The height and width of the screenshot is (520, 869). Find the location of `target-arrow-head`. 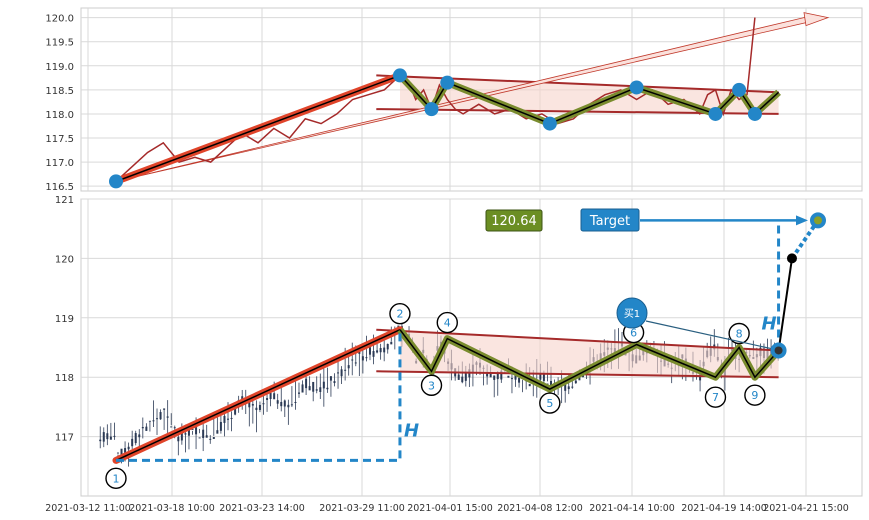

target-arrow-head is located at coordinates (802, 220).